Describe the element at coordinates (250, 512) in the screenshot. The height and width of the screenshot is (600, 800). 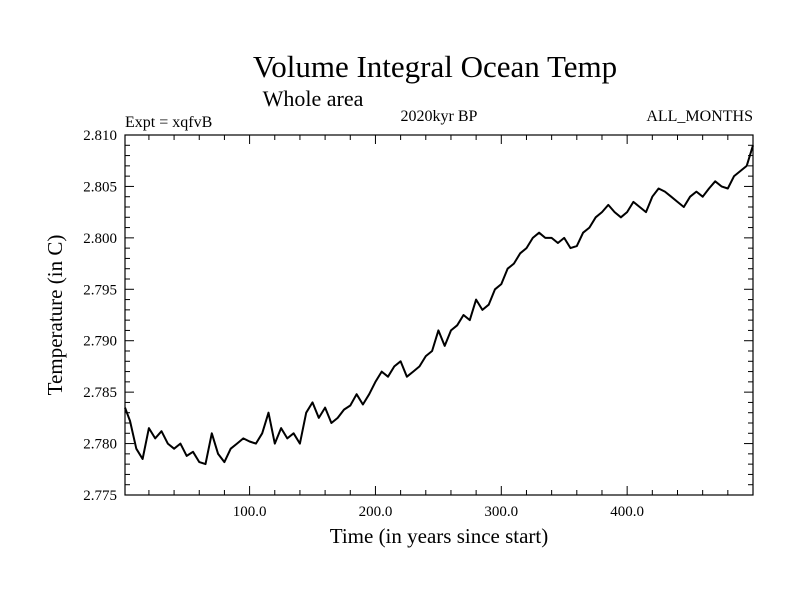
I see `x-tick-label: 100.0` at that location.